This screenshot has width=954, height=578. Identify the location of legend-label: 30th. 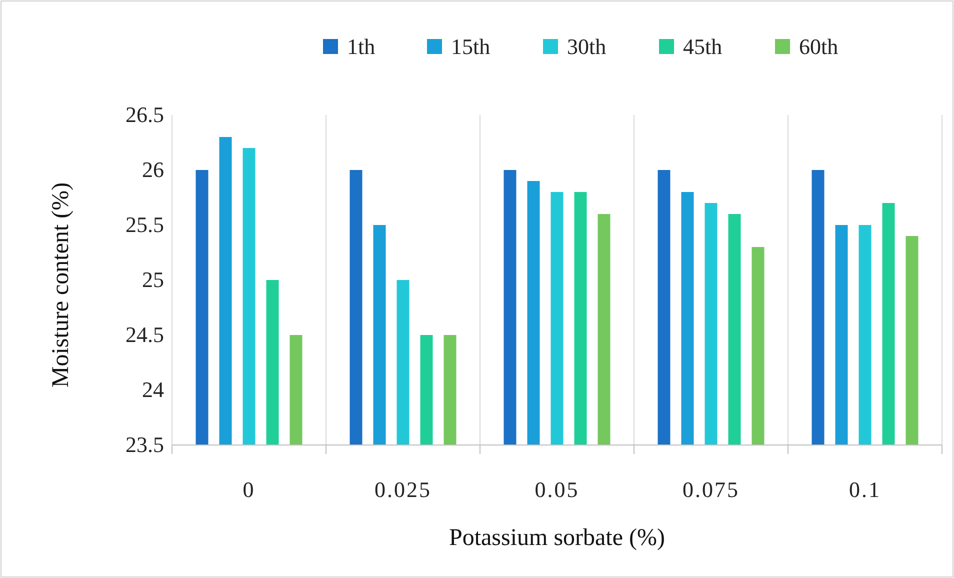
(586, 46).